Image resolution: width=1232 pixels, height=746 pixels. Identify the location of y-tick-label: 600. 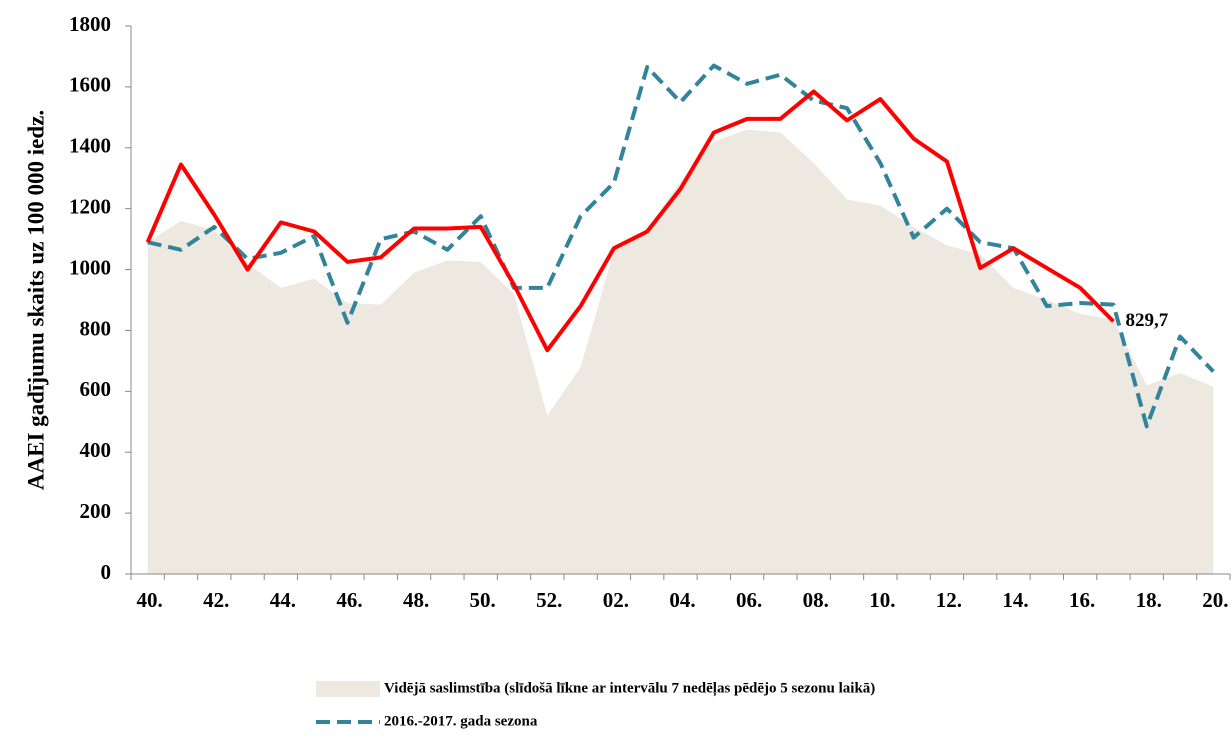
(96, 389).